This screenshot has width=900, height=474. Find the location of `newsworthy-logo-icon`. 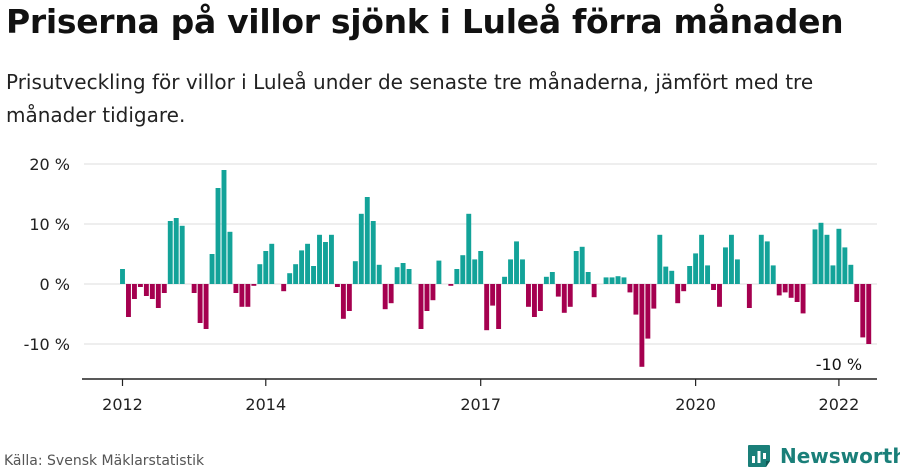

newsworthy-logo-icon is located at coordinates (759, 456).